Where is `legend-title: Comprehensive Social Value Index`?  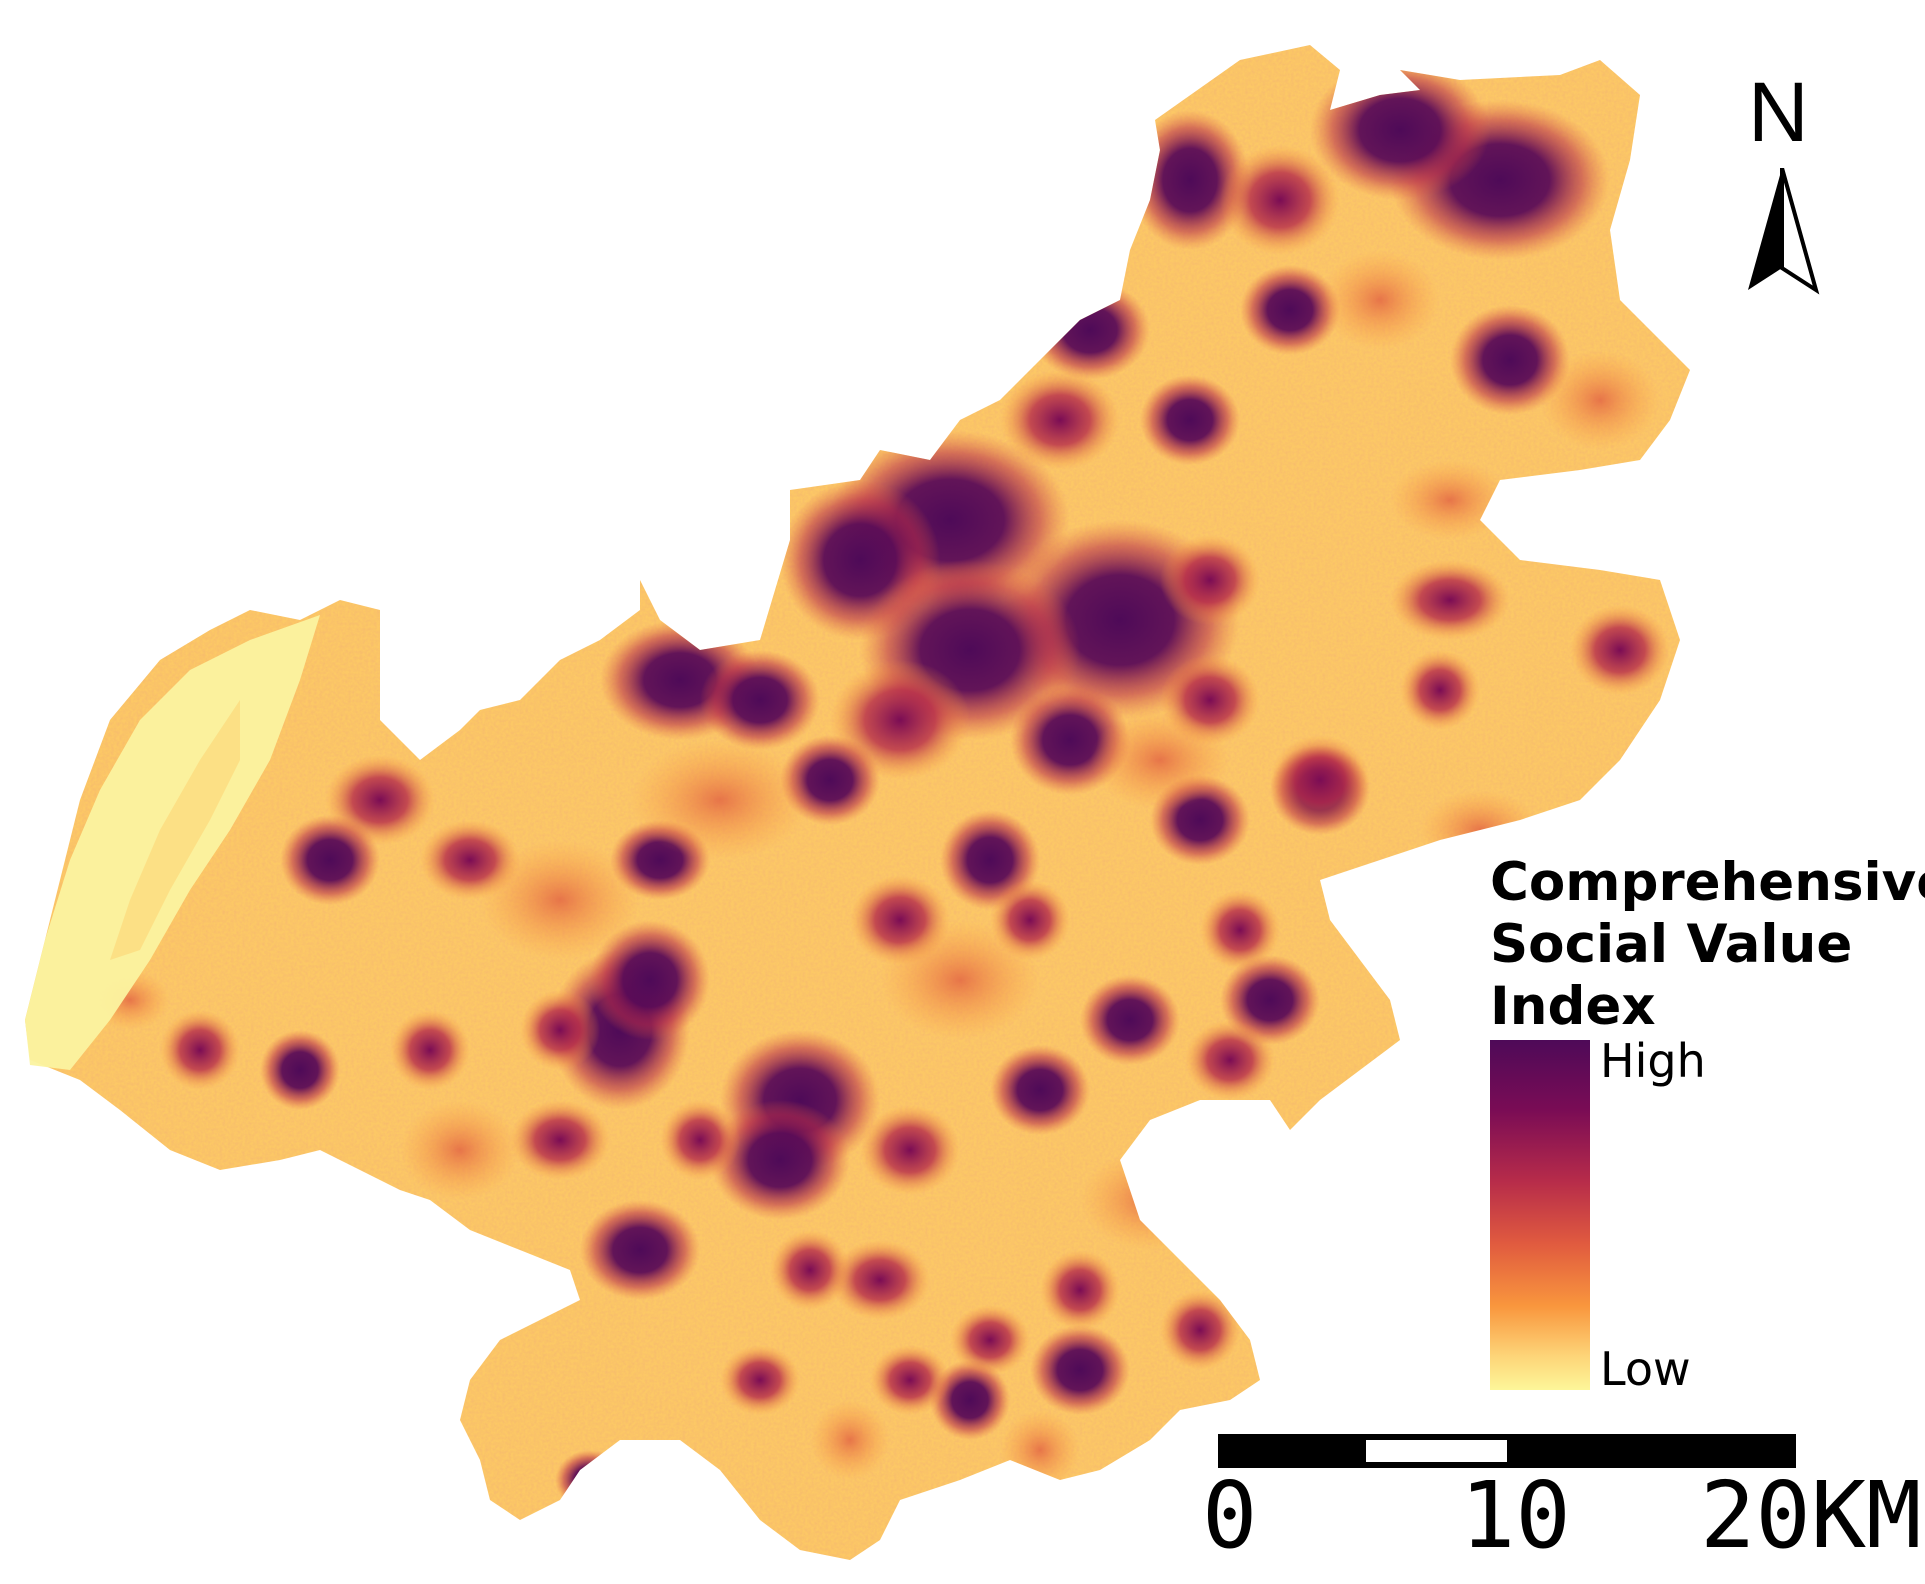
legend-title: Comprehensive Social Value Index is located at coordinates (1707, 945).